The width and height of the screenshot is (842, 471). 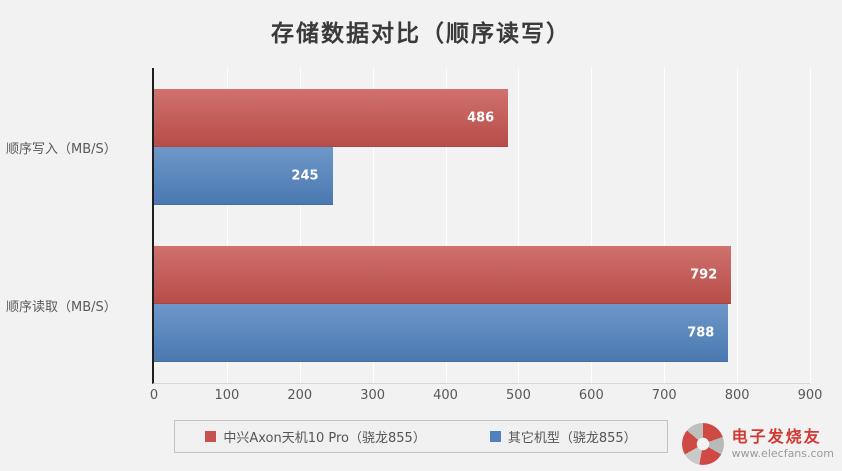 What do you see at coordinates (776, 437) in the screenshot?
I see `watermark-brand: 电子发烧友` at bounding box center [776, 437].